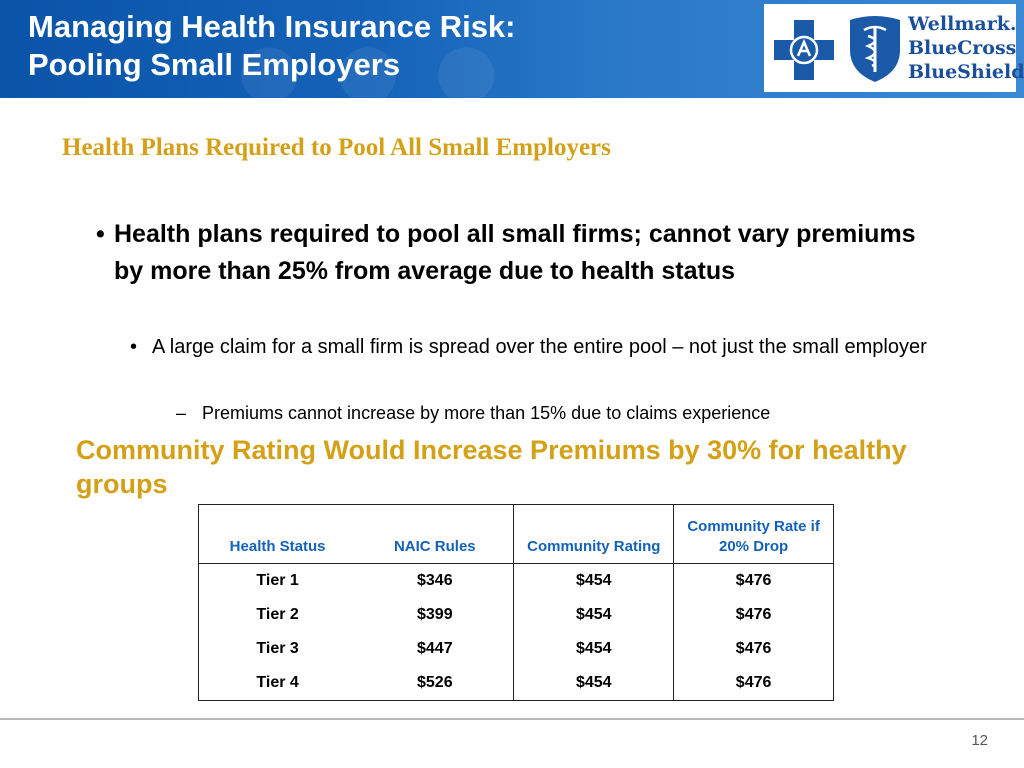 The image size is (1024, 768). I want to click on logo-text-line-2: BlueCross, so click(962, 48).